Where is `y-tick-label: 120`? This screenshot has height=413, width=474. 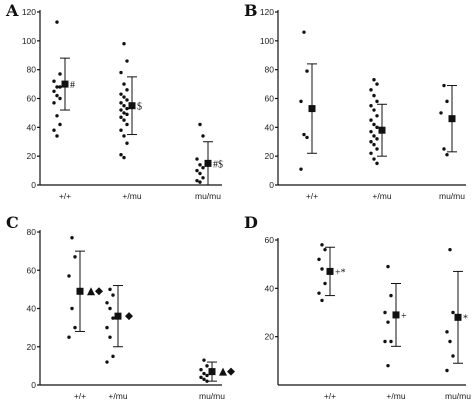 y-tick-label: 120 is located at coordinates (267, 12).